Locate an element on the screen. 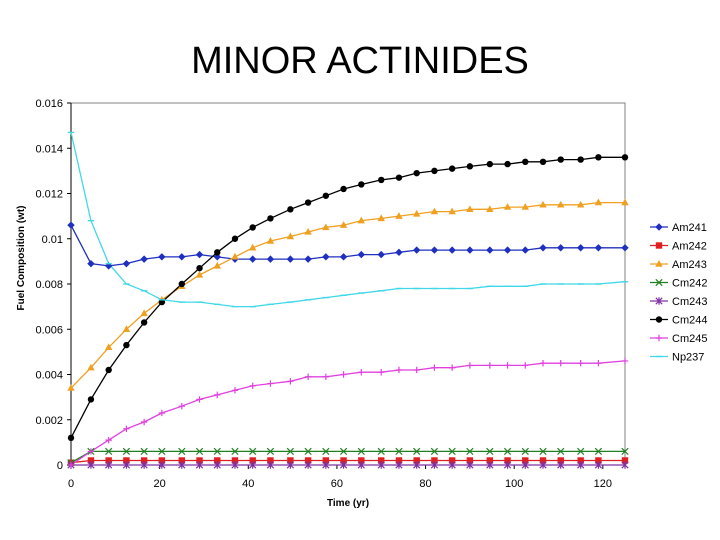 This screenshot has height=540, width=720. legend-am242-point is located at coordinates (659, 245).